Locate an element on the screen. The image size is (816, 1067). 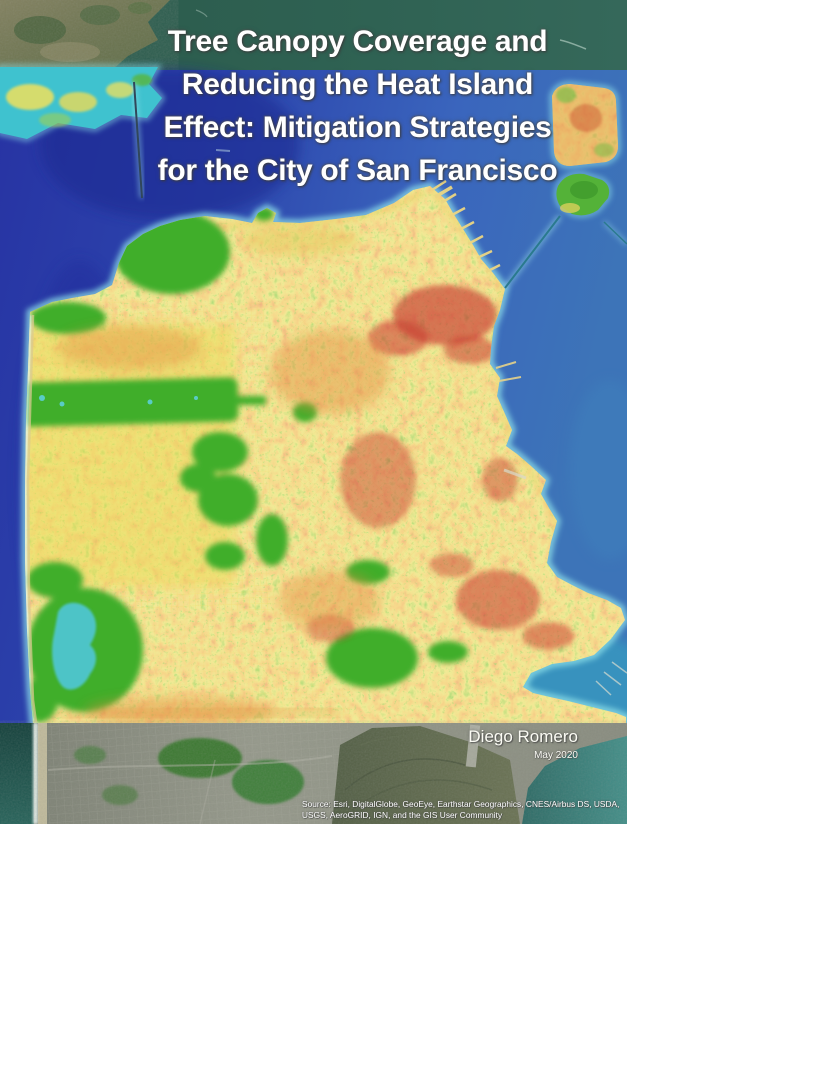
title-line-4: for the City of San Francisco is located at coordinates (357, 170).